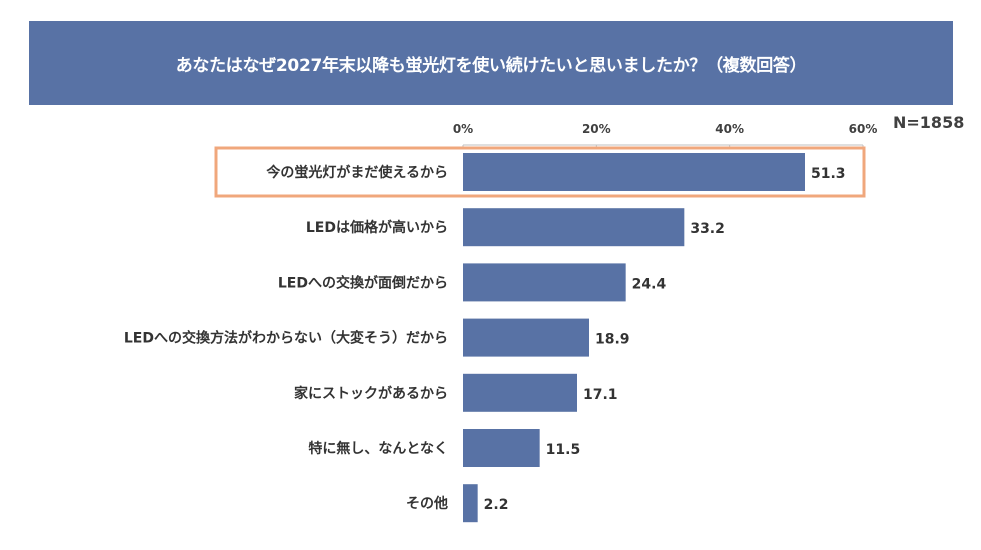  Describe the element at coordinates (863, 129) in the screenshot. I see `x-tick-label: 60%` at that location.